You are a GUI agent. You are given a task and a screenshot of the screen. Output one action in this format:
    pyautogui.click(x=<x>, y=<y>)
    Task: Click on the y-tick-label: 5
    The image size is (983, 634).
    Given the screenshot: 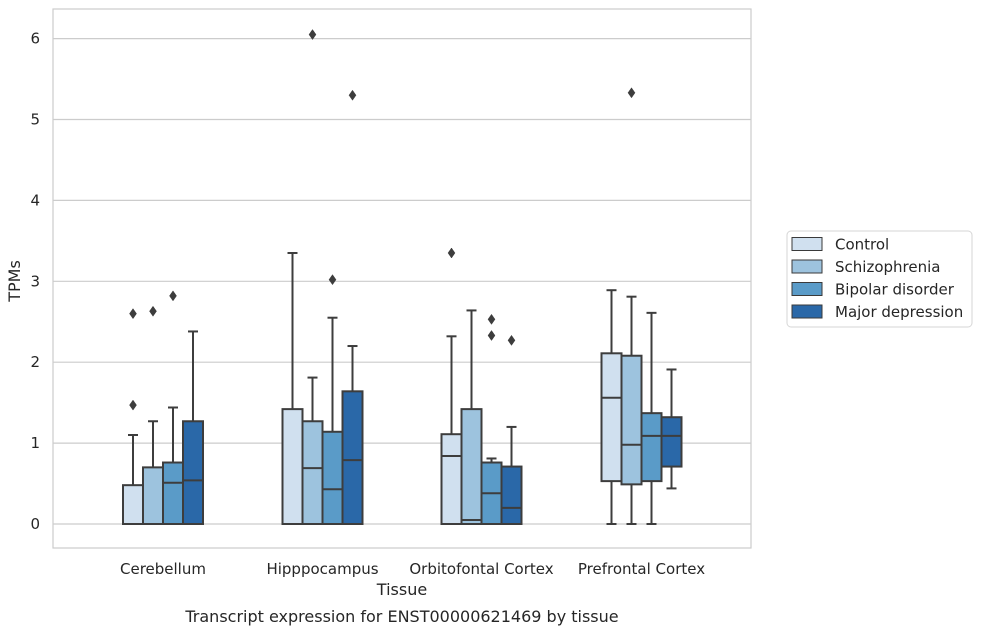 What is the action you would take?
    pyautogui.click(x=35, y=120)
    